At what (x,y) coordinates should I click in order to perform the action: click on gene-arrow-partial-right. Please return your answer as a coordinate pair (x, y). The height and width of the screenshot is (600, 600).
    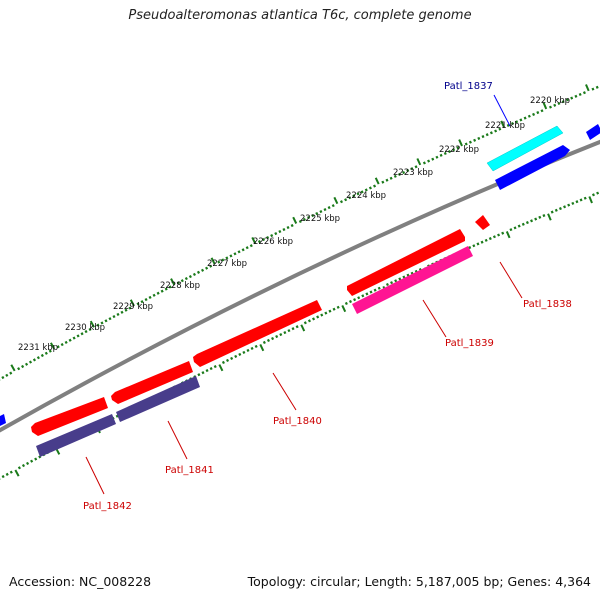
    Looking at the image, I should click on (593, 132).